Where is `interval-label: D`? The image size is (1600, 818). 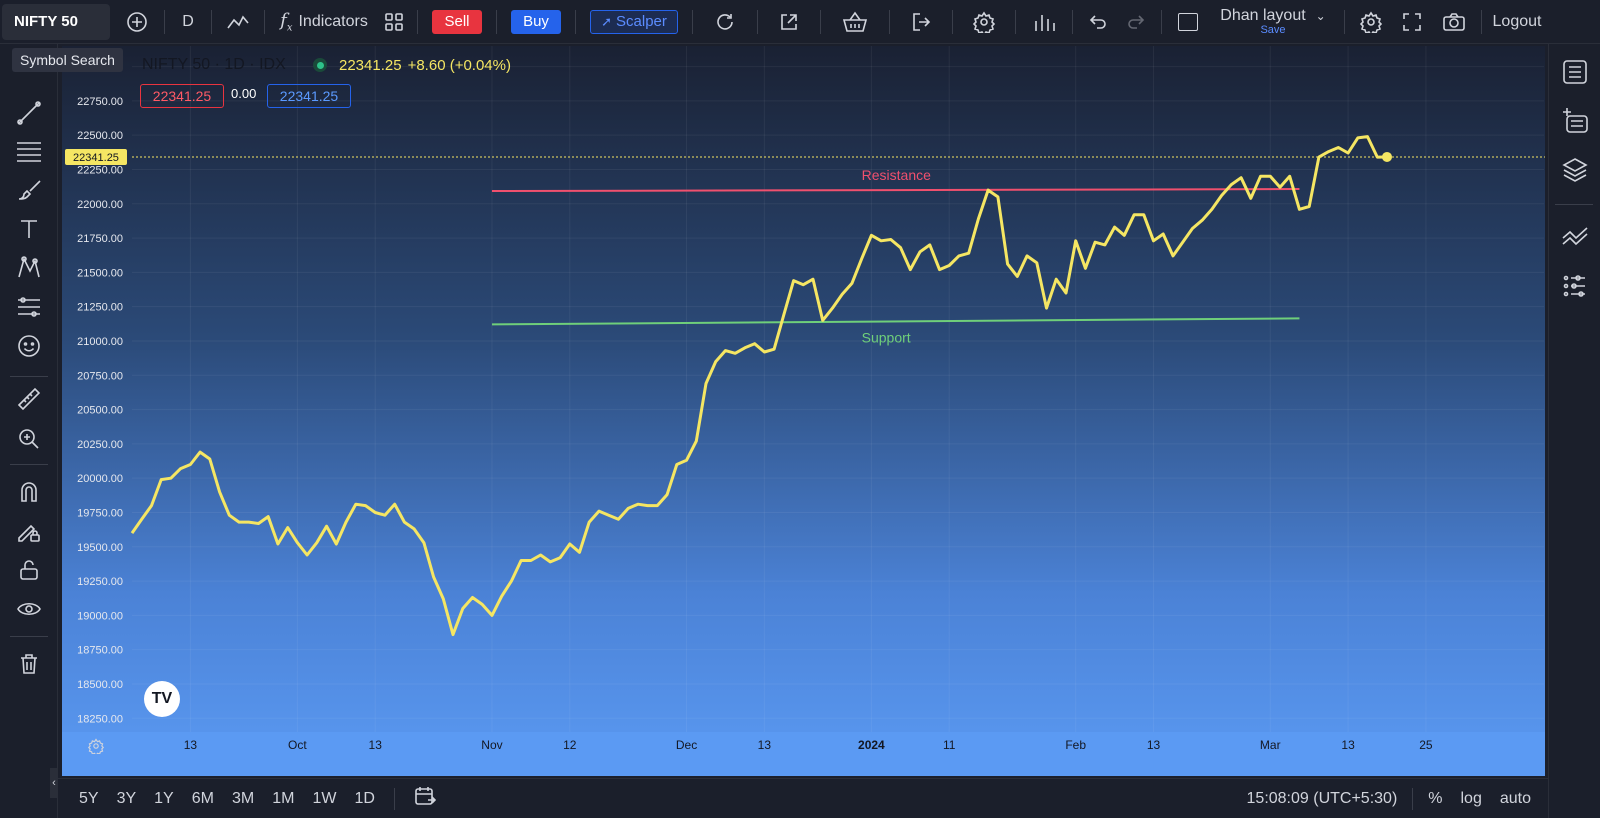
interval-label: D is located at coordinates (188, 21).